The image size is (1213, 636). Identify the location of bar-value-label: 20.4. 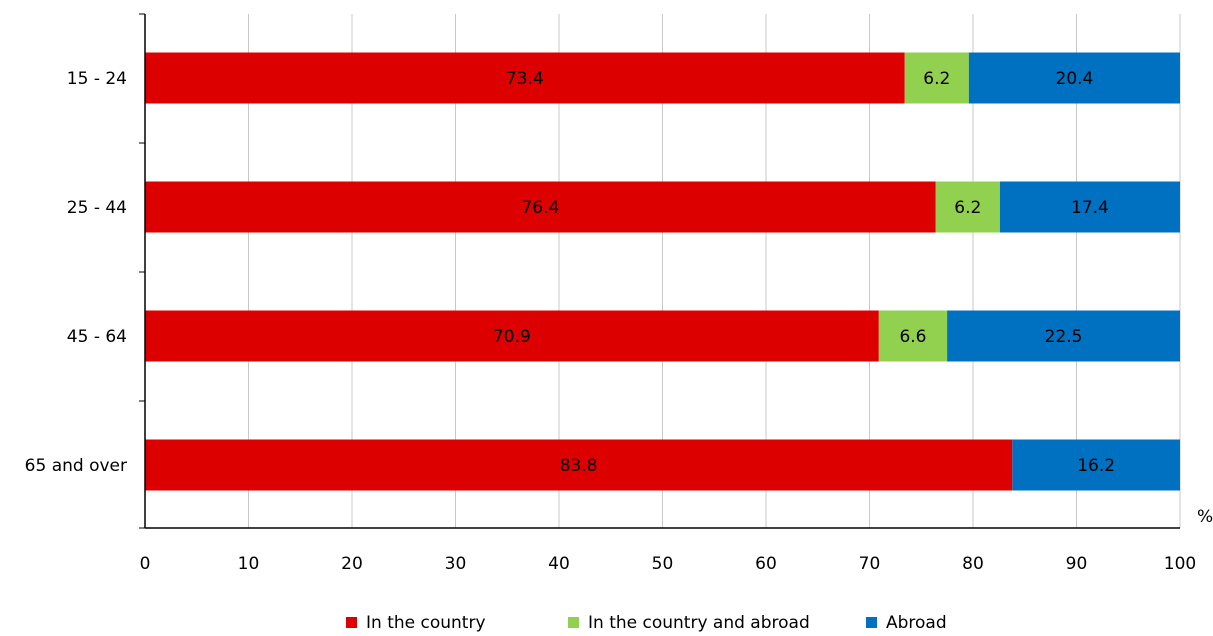
(1075, 79).